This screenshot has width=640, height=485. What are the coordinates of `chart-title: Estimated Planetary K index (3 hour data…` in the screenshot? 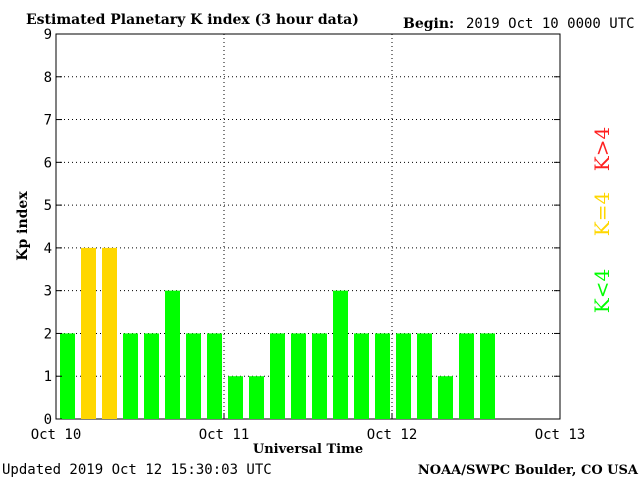 It's located at (192, 20).